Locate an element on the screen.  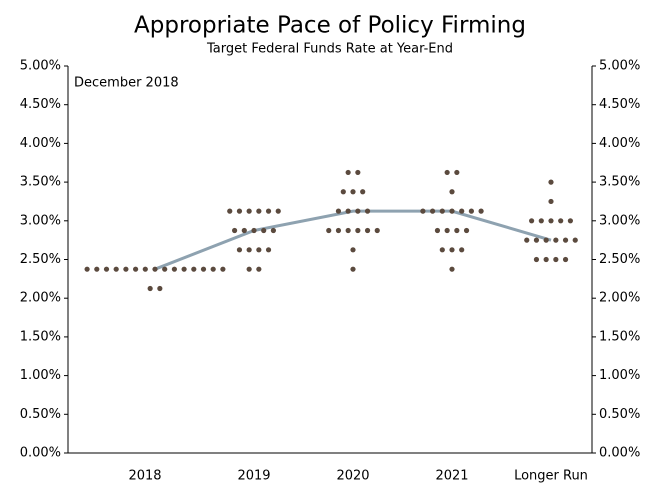
y2-tick-label: 4.50% is located at coordinates (619, 104).